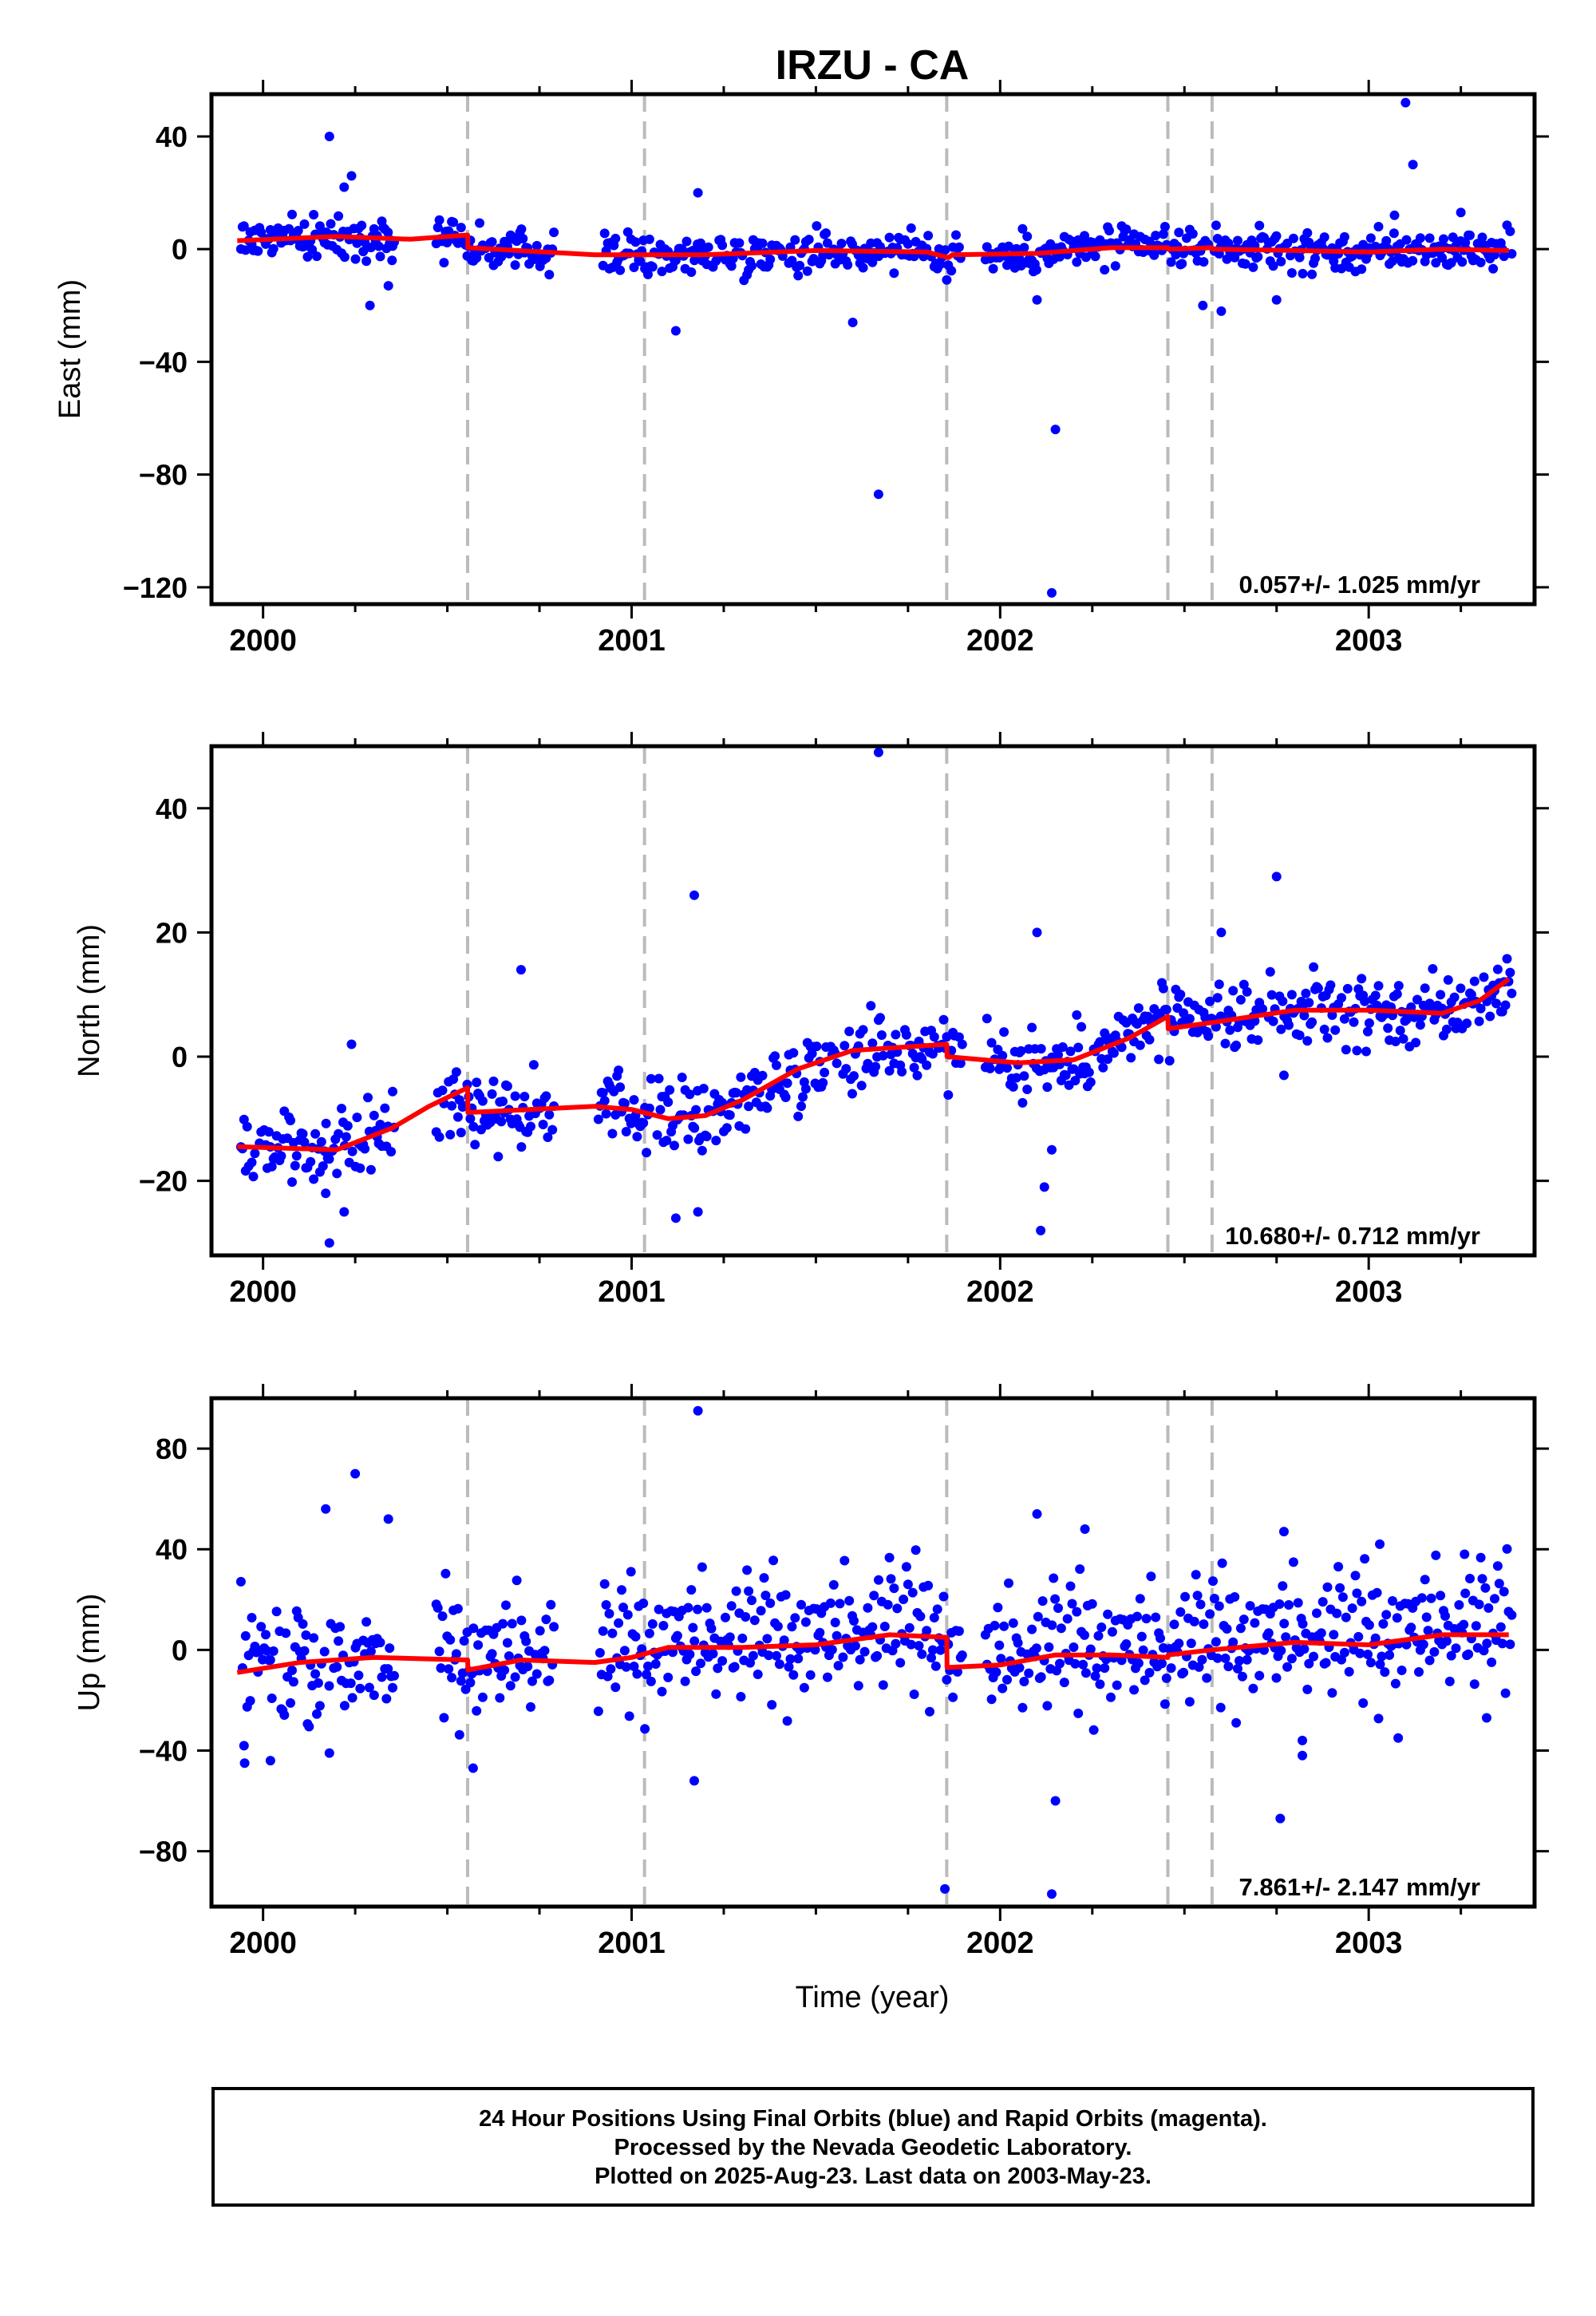 The image size is (1596, 2316). I want to click on x-tick-label: 2002, so click(1000, 1292).